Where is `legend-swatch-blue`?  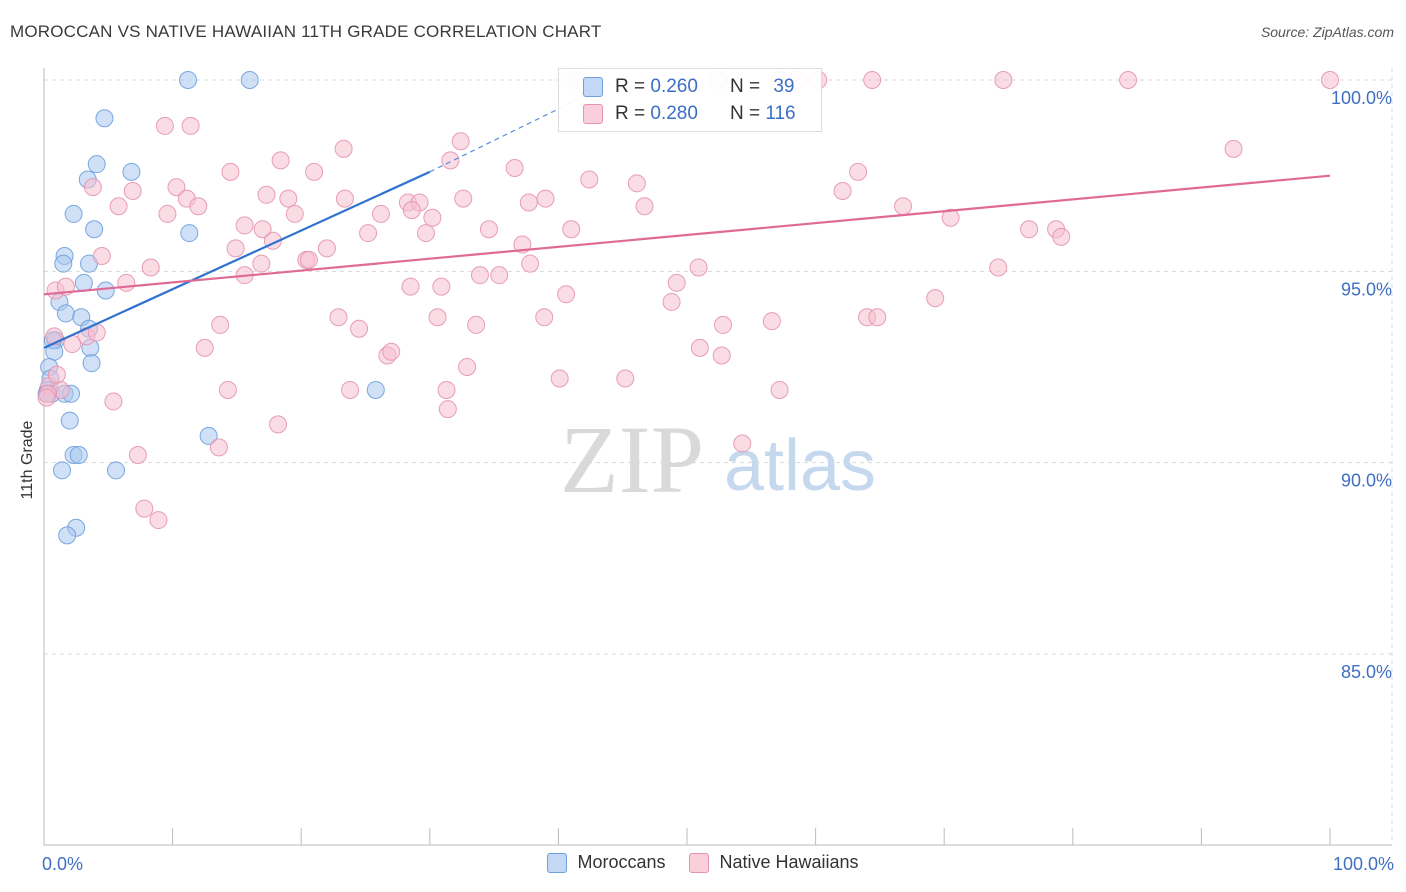 legend-swatch-blue is located at coordinates (593, 87).